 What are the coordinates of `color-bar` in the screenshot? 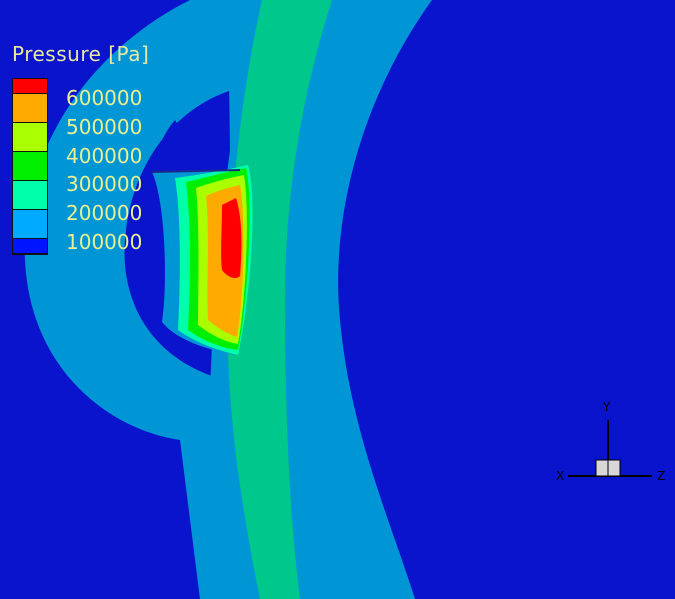 It's located at (30, 166).